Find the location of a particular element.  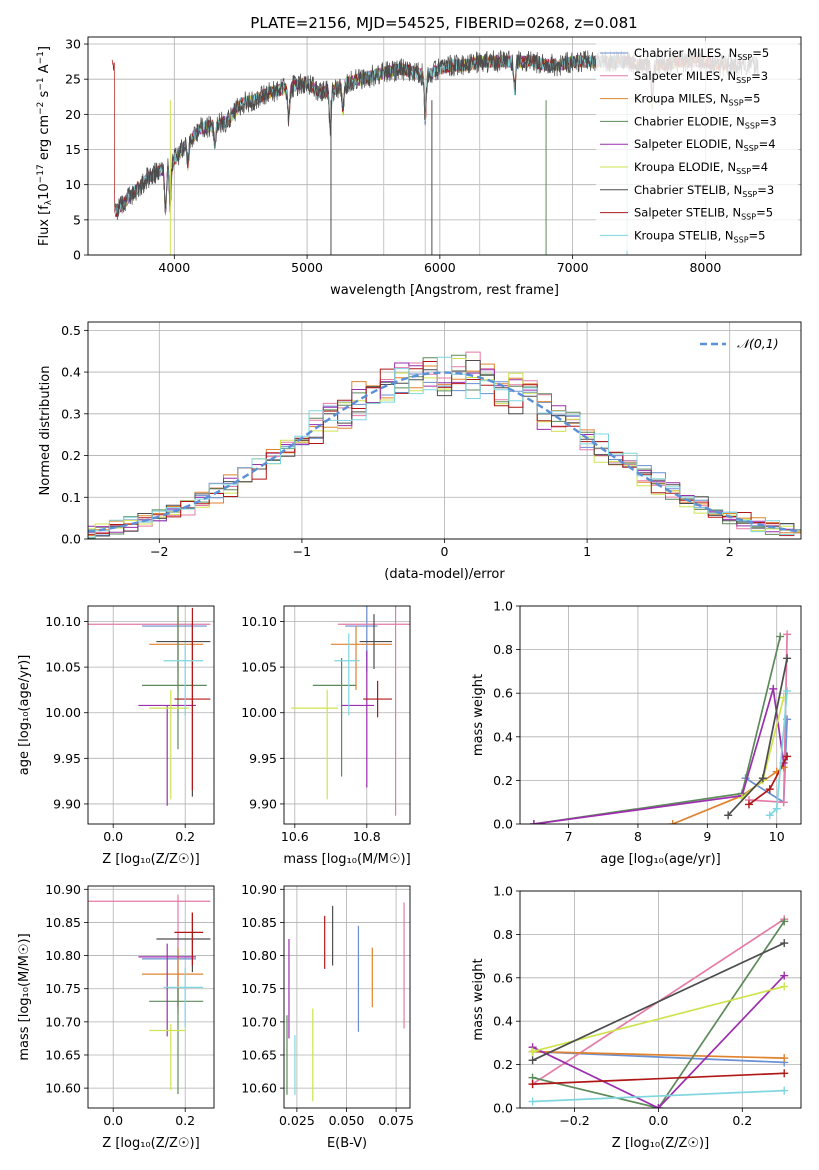

x-tick-label: 0.2 is located at coordinates (185, 836).